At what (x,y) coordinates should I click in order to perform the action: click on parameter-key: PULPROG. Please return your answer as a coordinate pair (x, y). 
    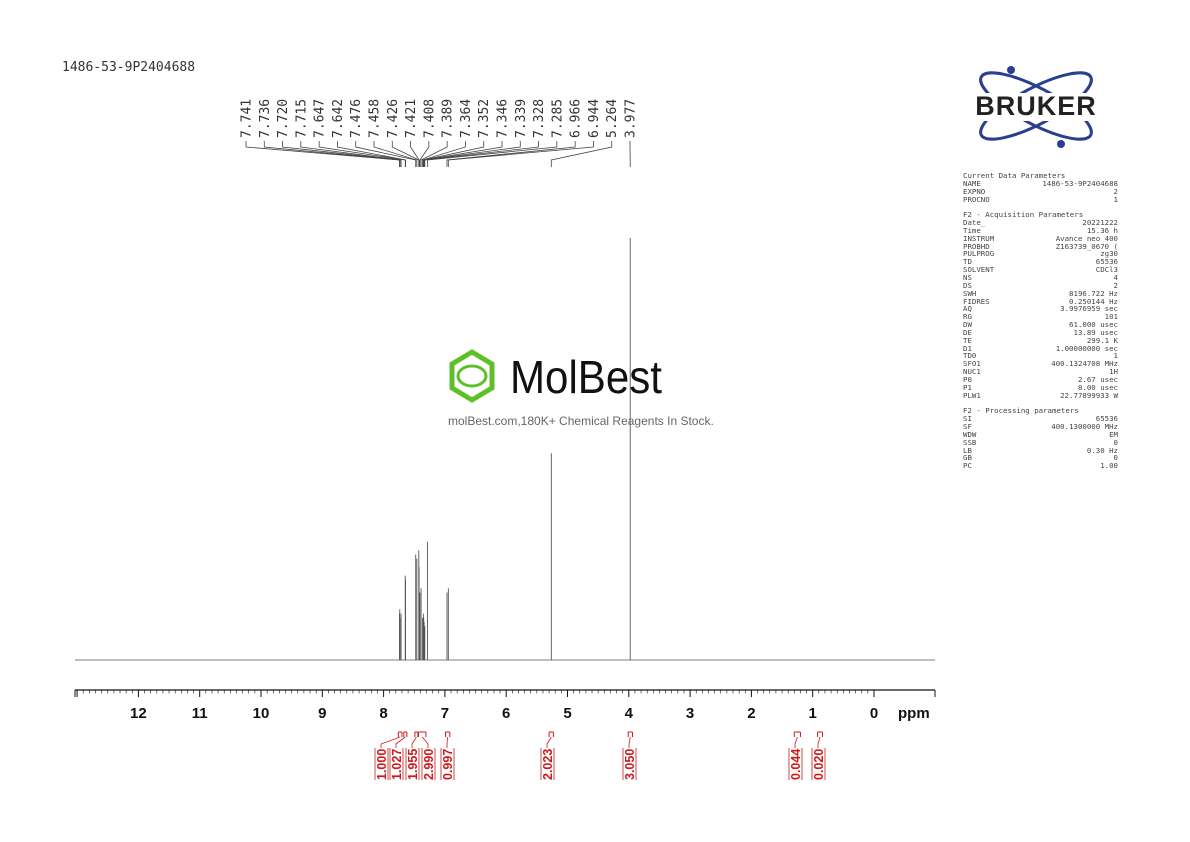
    Looking at the image, I should click on (979, 254).